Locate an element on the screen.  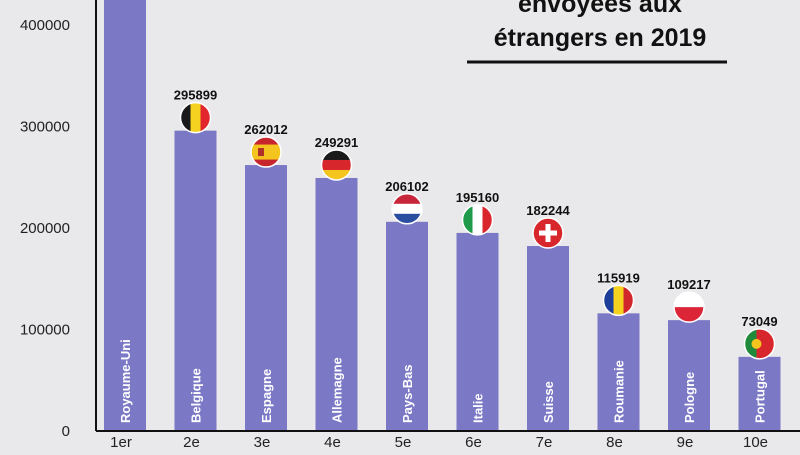
bar-pologne is located at coordinates (689, 375).